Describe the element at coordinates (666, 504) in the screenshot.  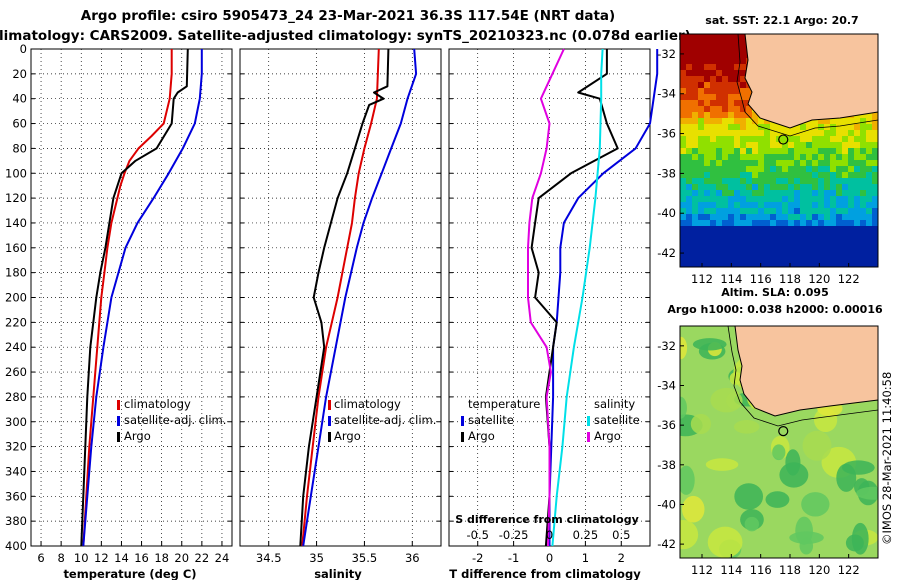
I see `lat-tick-label: -40` at that location.